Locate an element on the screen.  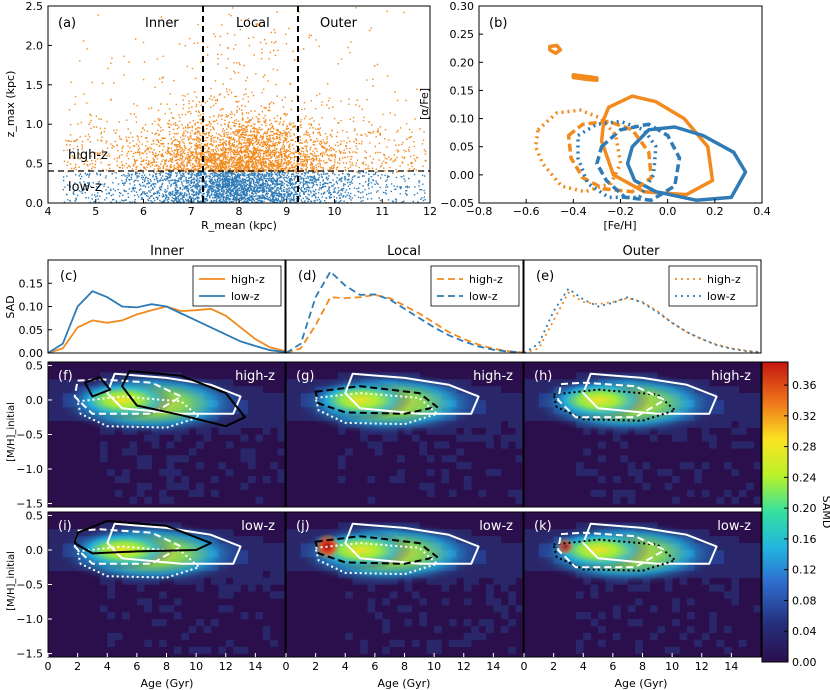
y-tick-label: 1.0 is located at coordinates (35, 124).